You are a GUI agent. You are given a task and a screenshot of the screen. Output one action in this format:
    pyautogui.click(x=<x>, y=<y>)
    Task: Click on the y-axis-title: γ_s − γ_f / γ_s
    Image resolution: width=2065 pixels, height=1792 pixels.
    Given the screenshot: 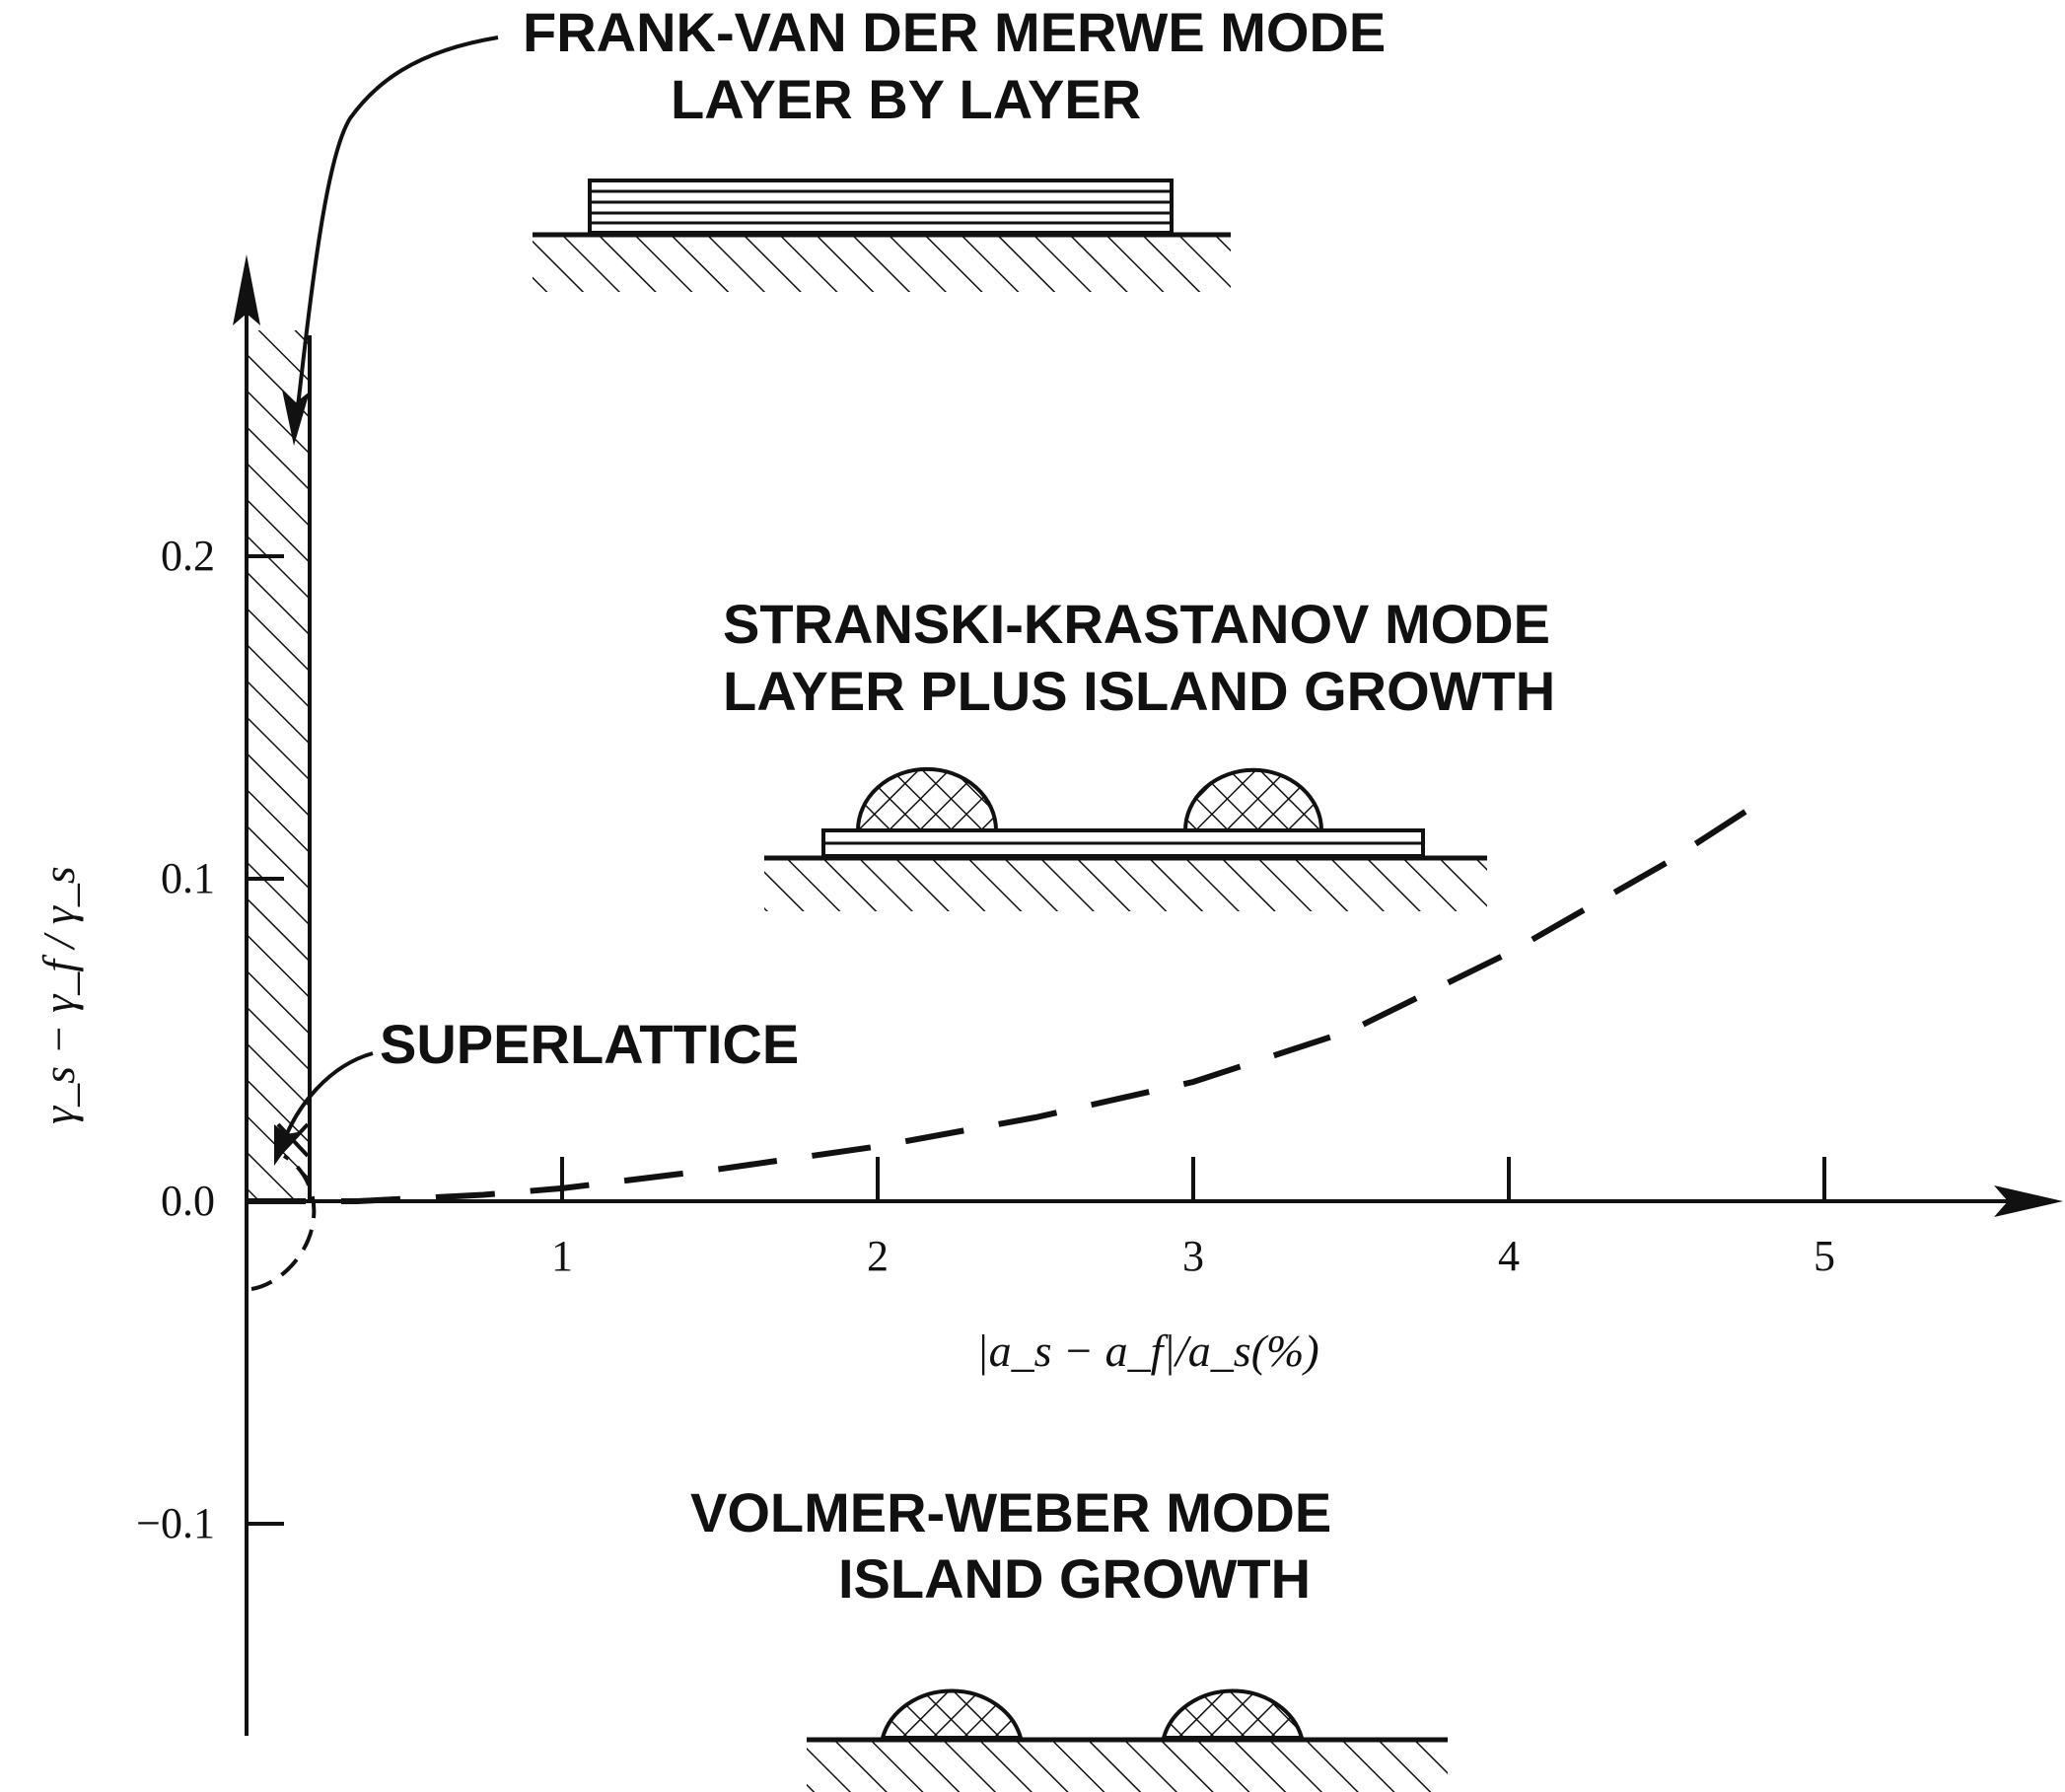 What is the action you would take?
    pyautogui.click(x=59, y=995)
    